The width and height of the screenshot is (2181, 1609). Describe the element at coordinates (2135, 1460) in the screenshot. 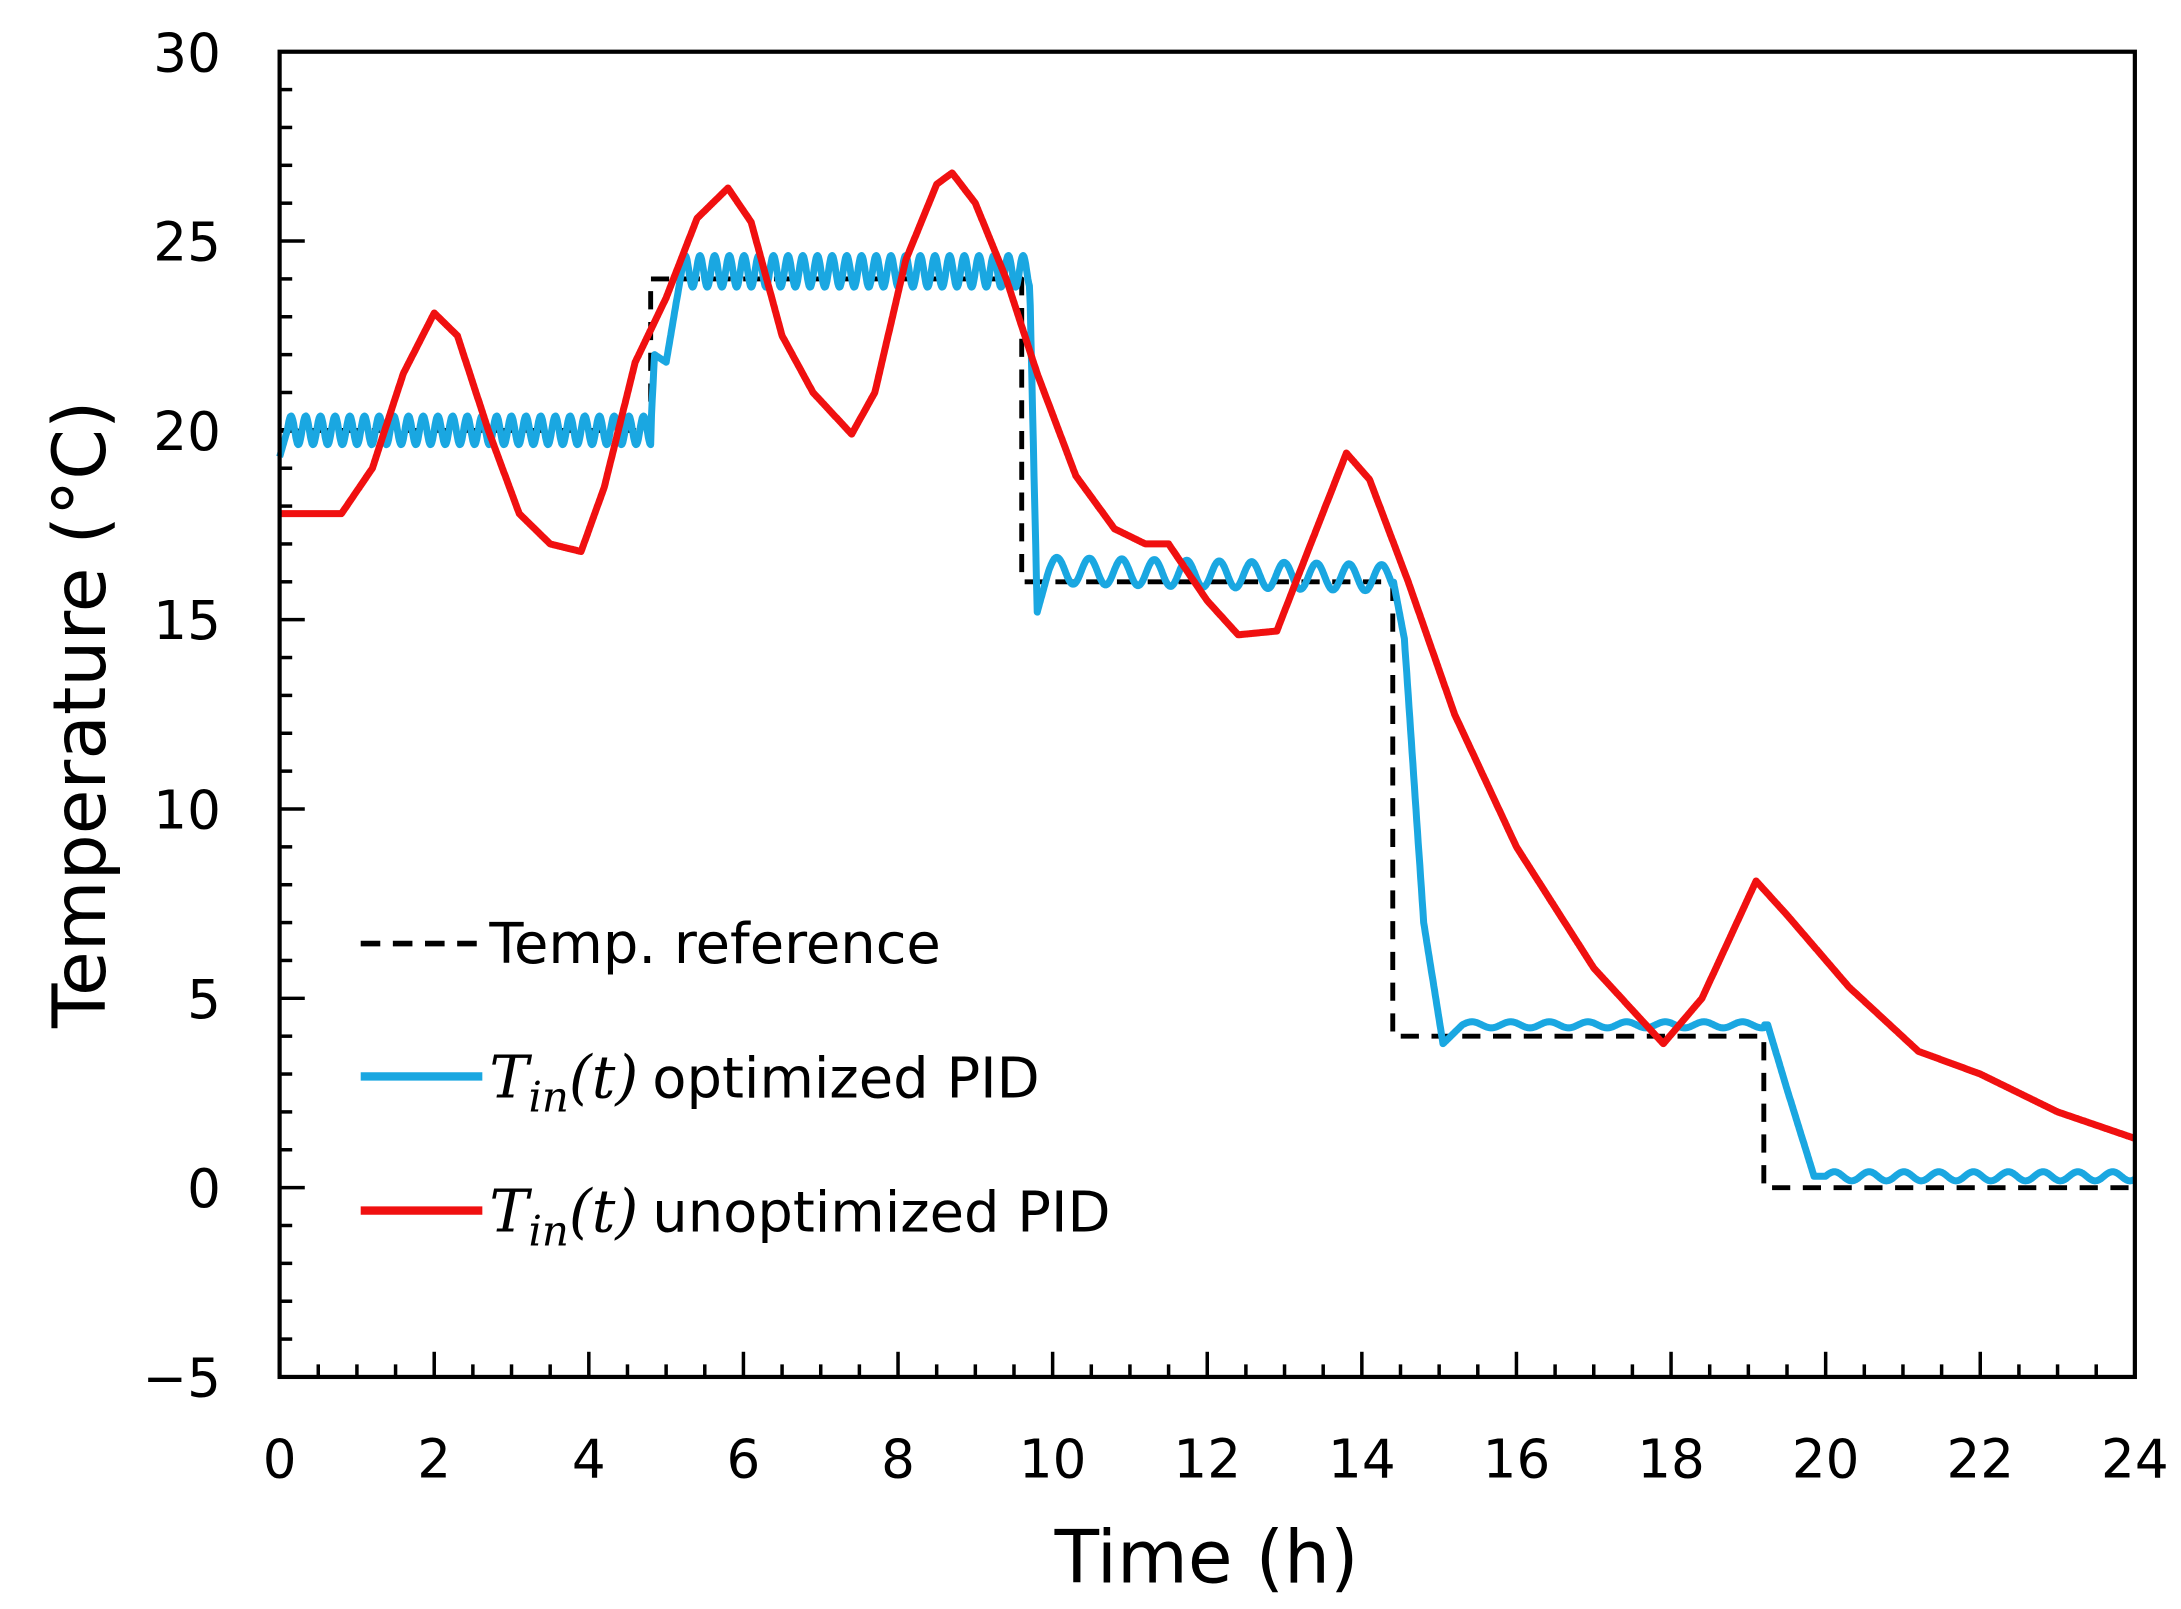

I see `x-tick-label: 24` at that location.